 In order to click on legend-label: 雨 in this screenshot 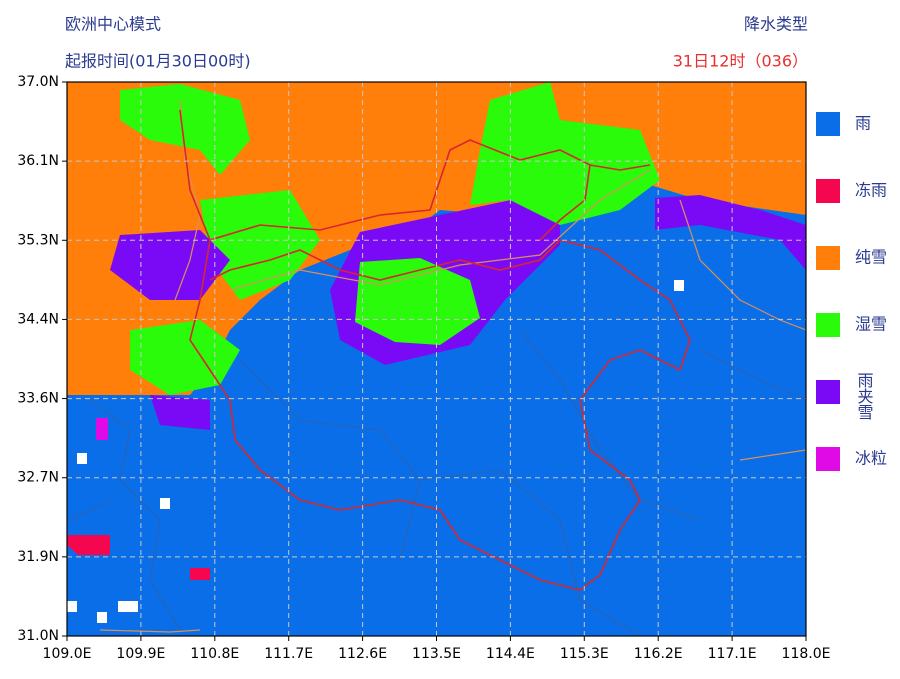, I will do `click(863, 123)`.